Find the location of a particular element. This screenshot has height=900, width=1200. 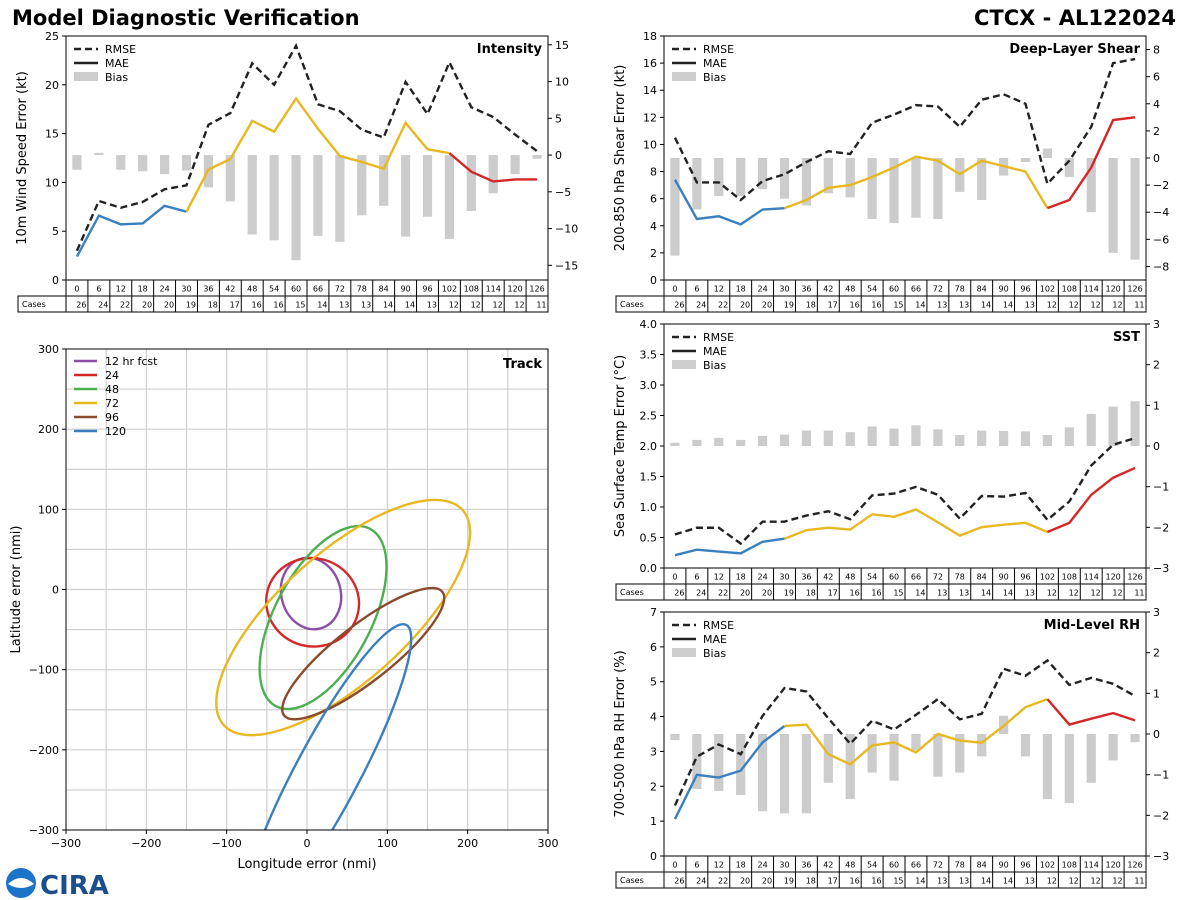

cases-label: Cases is located at coordinates (632, 880).